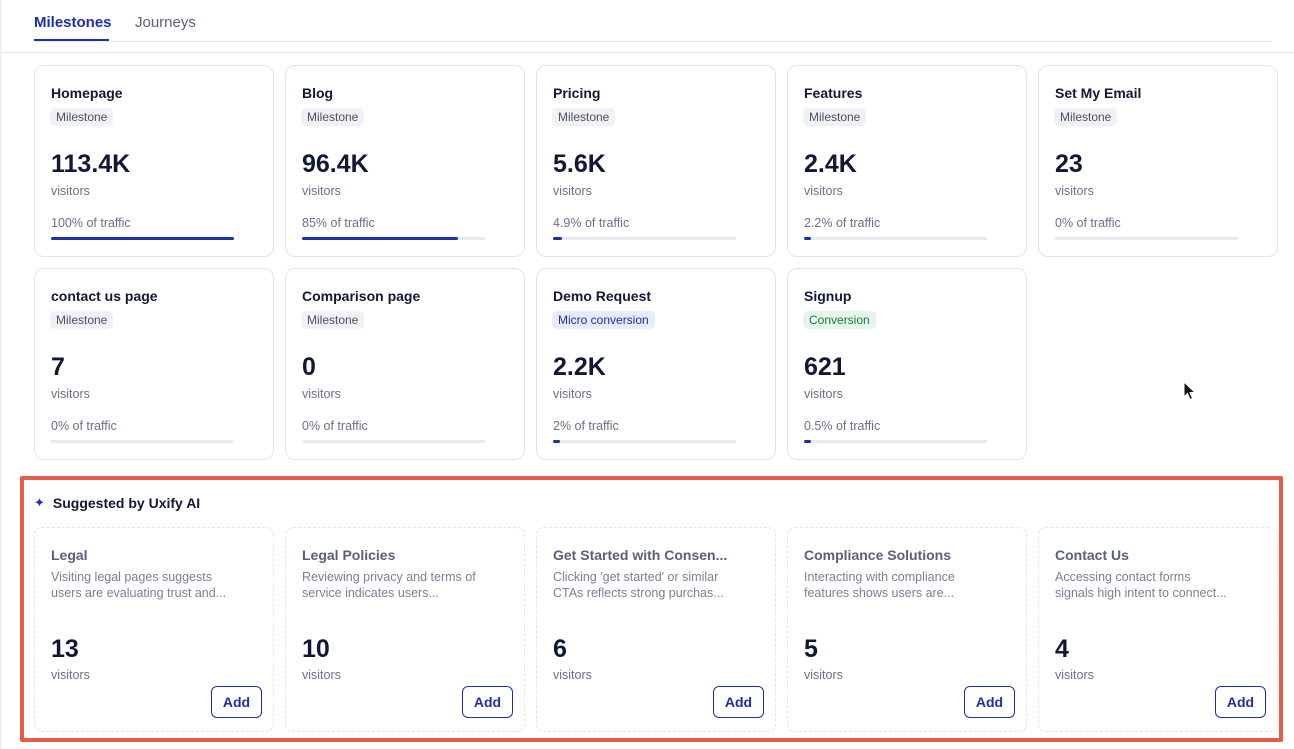  Describe the element at coordinates (1092, 555) in the screenshot. I see `suggestion-title: Contact Us` at that location.